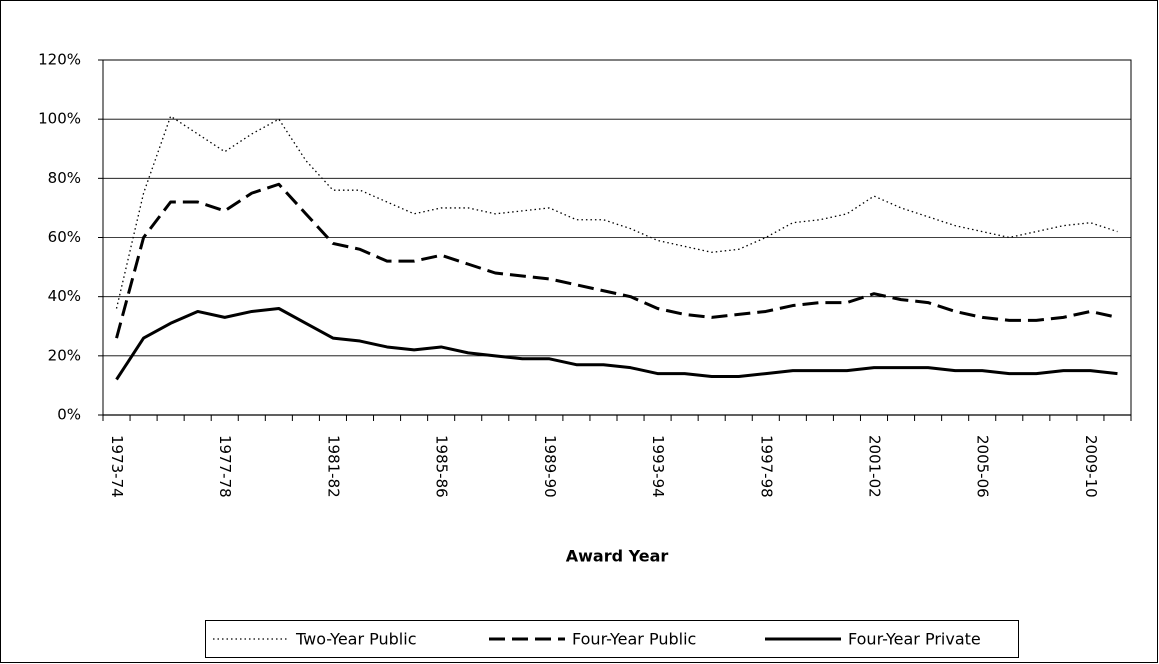 The image size is (1159, 664). What do you see at coordinates (550, 466) in the screenshot?
I see `x-tick-label: 1989-90` at bounding box center [550, 466].